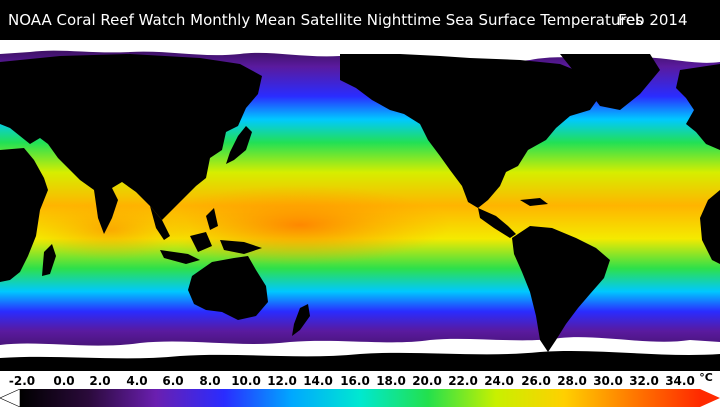 The image size is (720, 411). I want to click on color-bar-gradient, so click(360, 398).